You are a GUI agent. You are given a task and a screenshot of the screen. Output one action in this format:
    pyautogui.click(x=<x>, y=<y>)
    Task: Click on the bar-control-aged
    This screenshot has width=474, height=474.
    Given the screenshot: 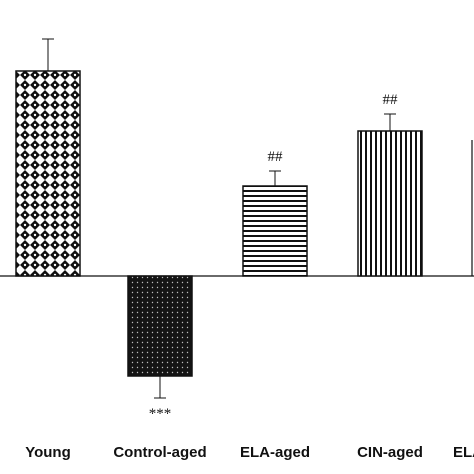 What is the action you would take?
    pyautogui.click(x=160, y=326)
    